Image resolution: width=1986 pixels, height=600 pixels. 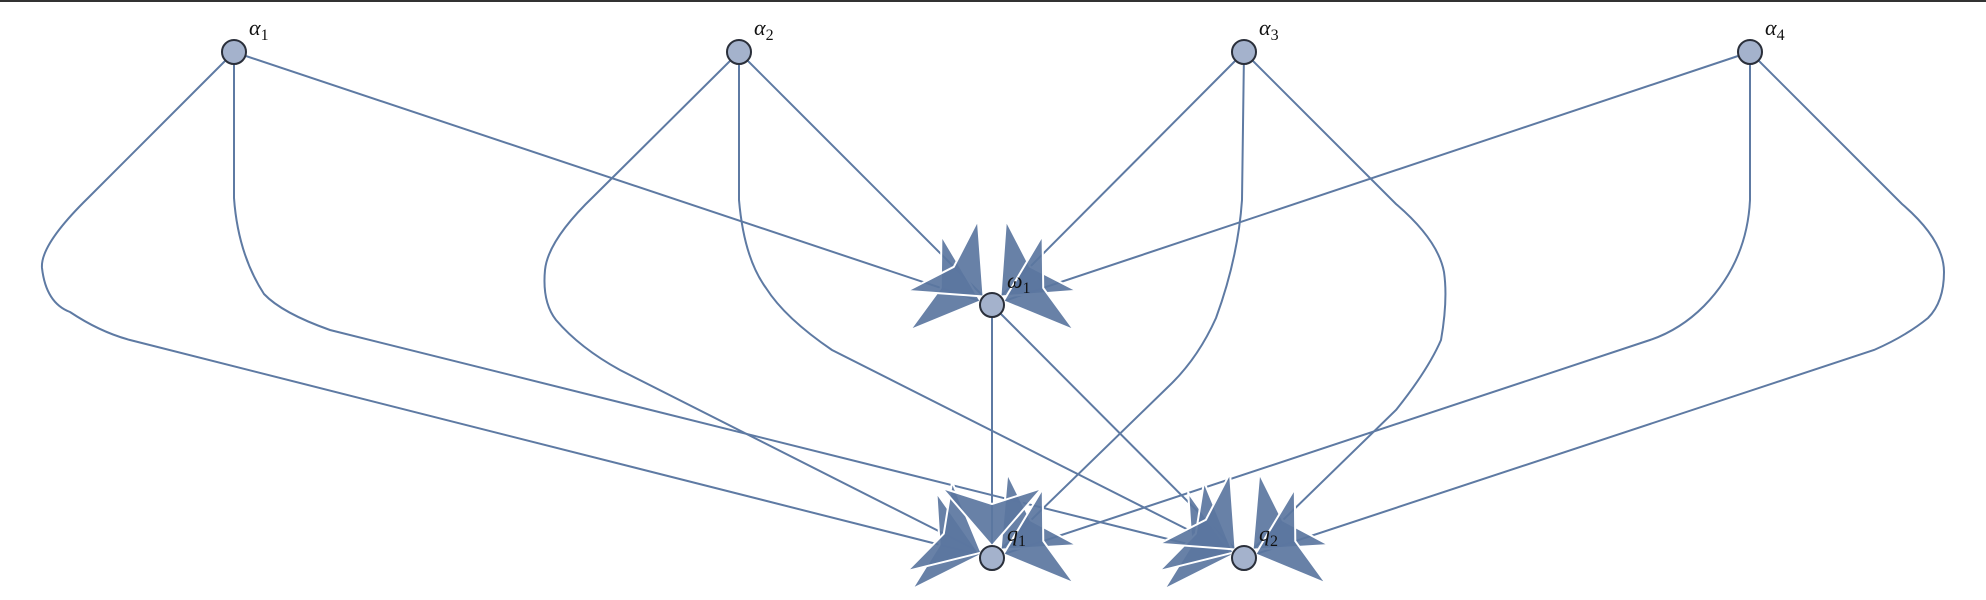 I want to click on node-a2, so click(x=739, y=52).